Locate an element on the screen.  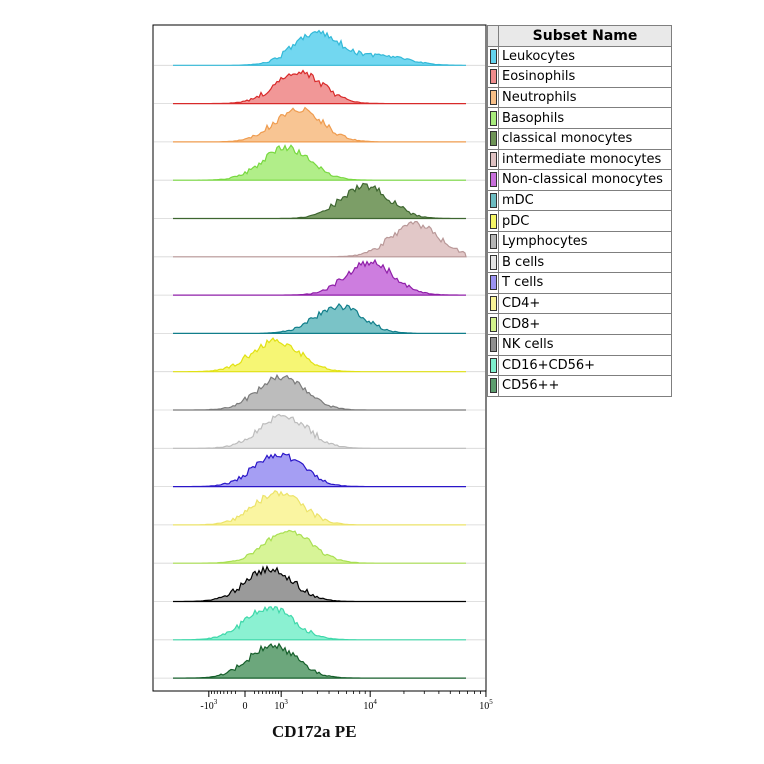
legend-row: Lymphocytes is located at coordinates (579, 241).